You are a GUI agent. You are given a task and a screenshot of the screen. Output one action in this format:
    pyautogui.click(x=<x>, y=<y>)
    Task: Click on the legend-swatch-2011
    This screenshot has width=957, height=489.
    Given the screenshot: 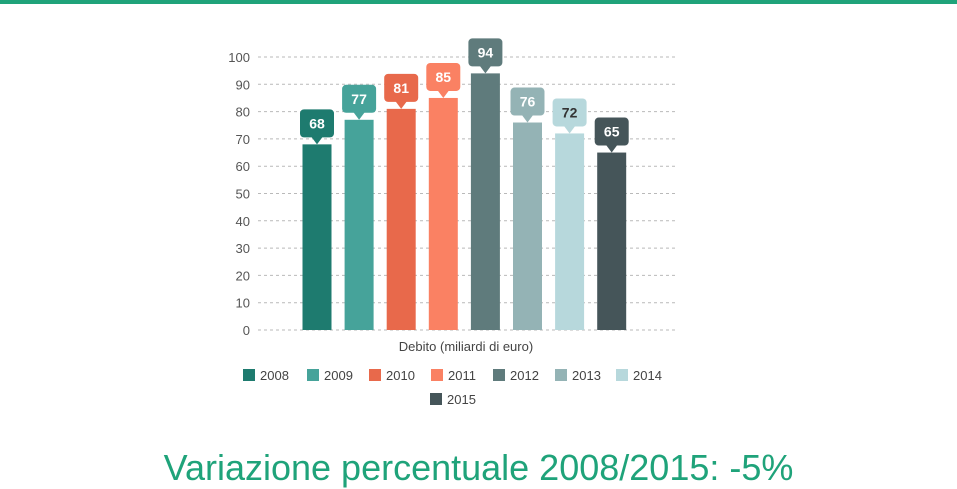 What is the action you would take?
    pyautogui.click(x=437, y=375)
    